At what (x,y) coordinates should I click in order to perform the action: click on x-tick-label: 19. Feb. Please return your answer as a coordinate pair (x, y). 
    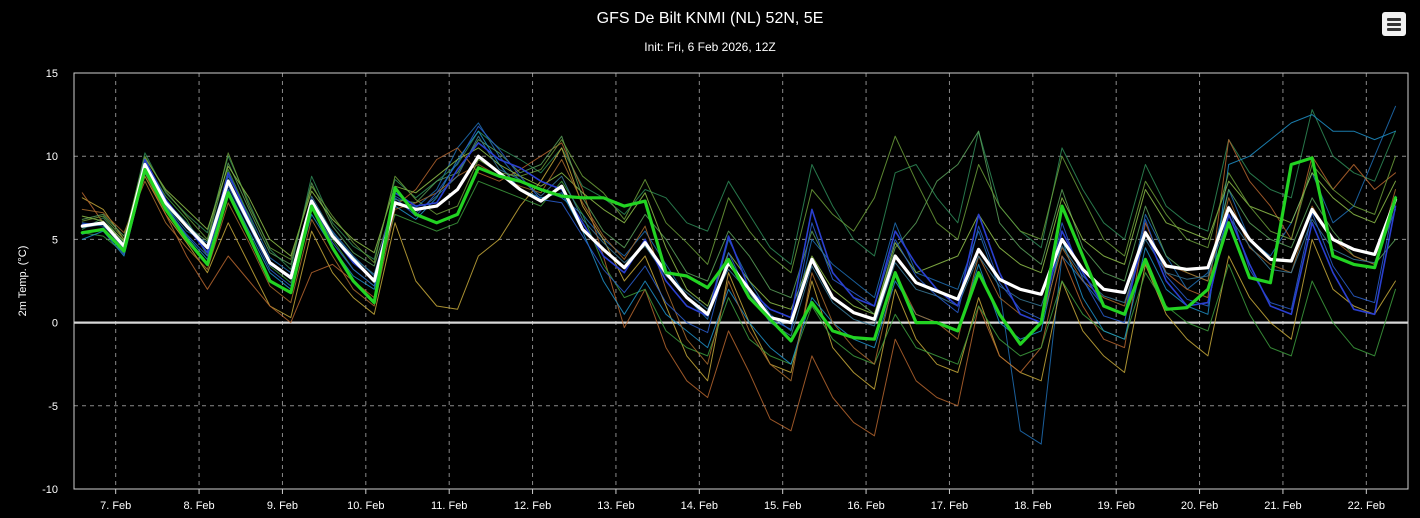
    Looking at the image, I should click on (1116, 506).